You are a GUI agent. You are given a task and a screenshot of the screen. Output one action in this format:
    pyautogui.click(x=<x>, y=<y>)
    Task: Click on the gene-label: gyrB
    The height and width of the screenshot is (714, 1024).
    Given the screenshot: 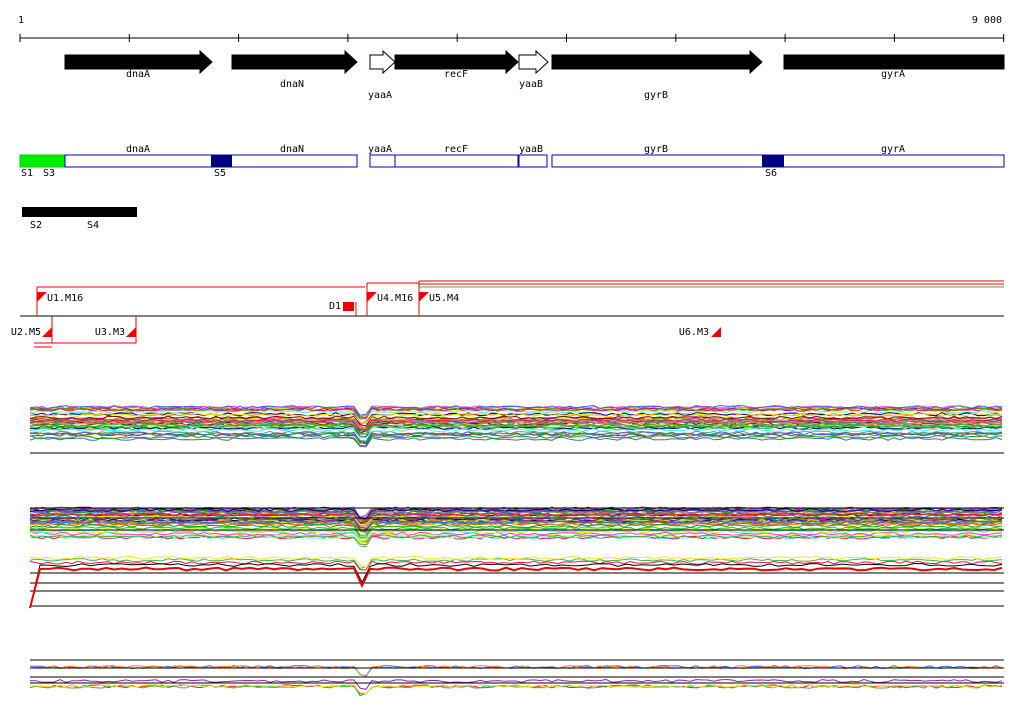 What is the action you would take?
    pyautogui.click(x=656, y=95)
    